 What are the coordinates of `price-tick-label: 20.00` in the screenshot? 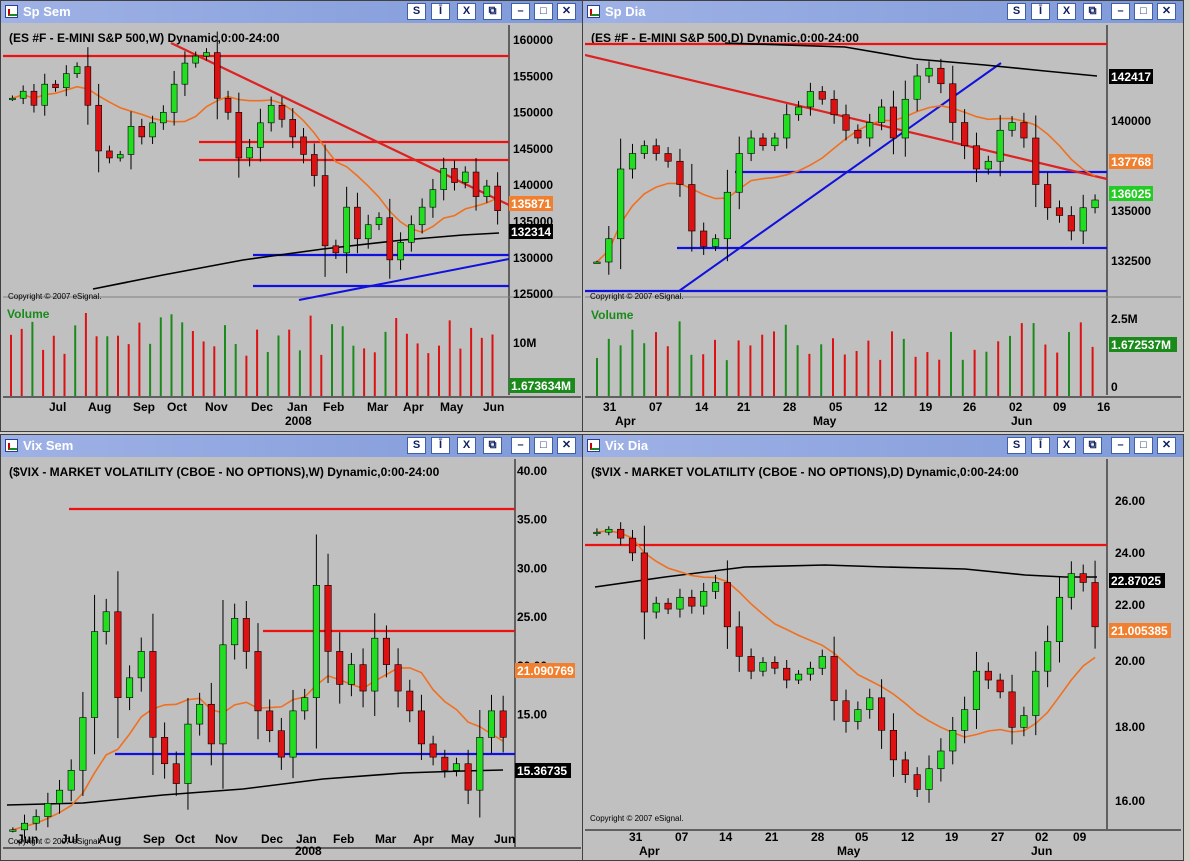 It's located at (1130, 661).